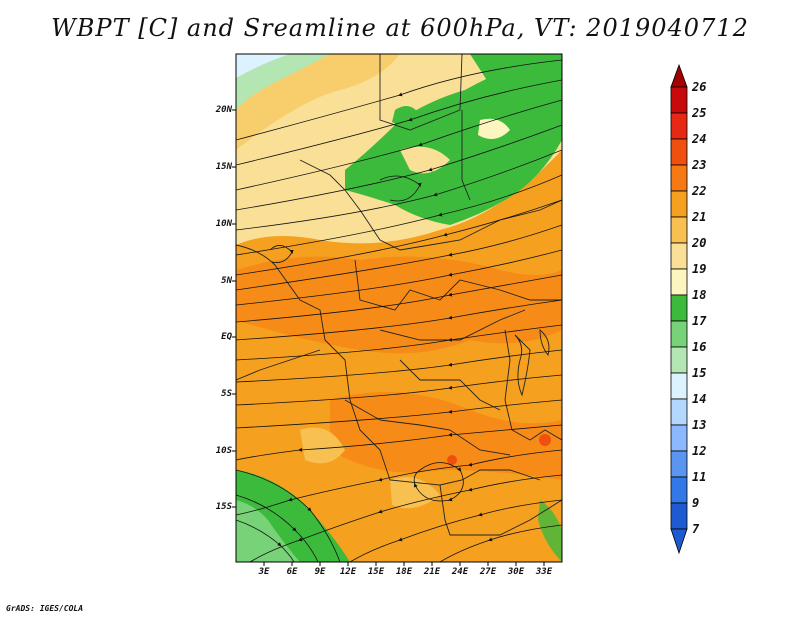 The height and width of the screenshot is (618, 800). Describe the element at coordinates (488, 572) in the screenshot. I see `lon-label: 27E` at that location.